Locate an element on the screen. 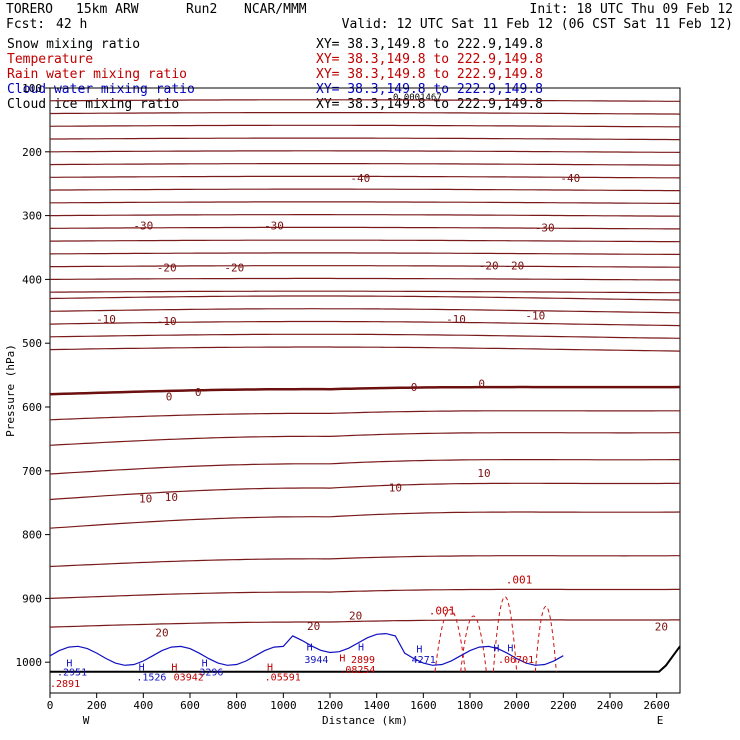 The width and height of the screenshot is (740, 740). isotherm-label-14: 0 is located at coordinates (198, 392).